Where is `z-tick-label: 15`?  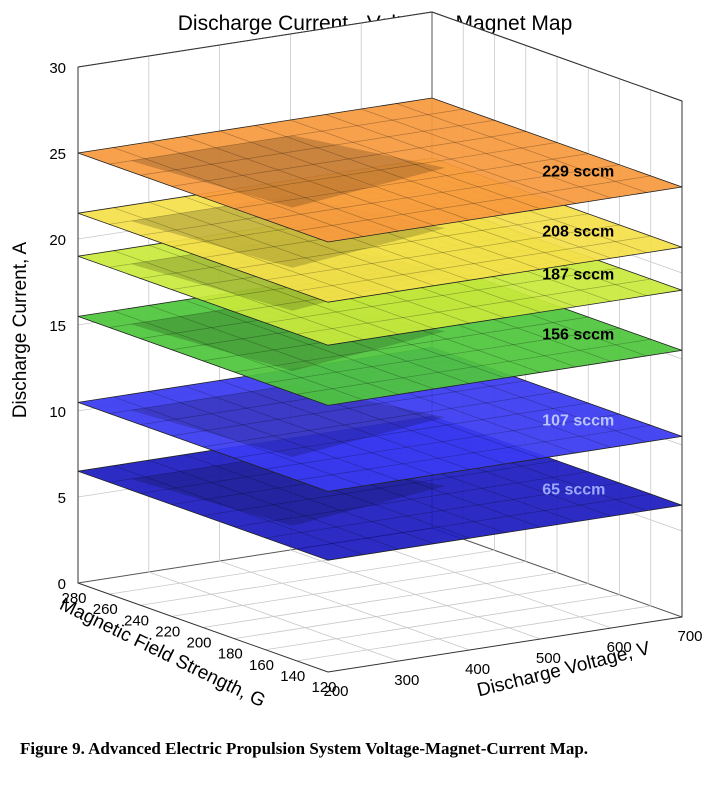 z-tick-label: 15 is located at coordinates (57, 326).